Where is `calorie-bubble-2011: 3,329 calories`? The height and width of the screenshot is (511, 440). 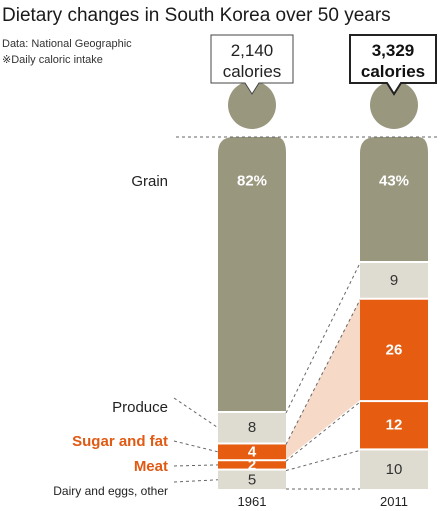
calorie-bubble-2011: 3,329 calories is located at coordinates (393, 65).